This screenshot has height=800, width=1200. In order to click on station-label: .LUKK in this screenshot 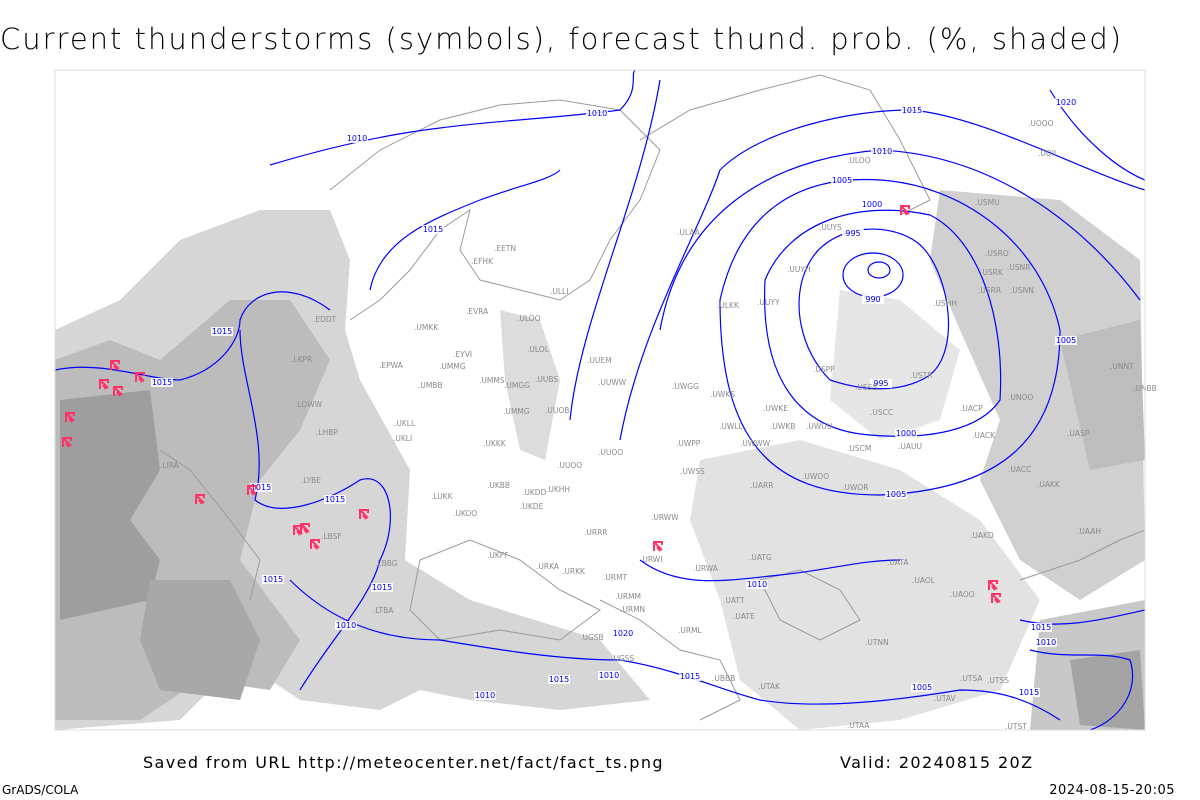, I will do `click(442, 496)`.